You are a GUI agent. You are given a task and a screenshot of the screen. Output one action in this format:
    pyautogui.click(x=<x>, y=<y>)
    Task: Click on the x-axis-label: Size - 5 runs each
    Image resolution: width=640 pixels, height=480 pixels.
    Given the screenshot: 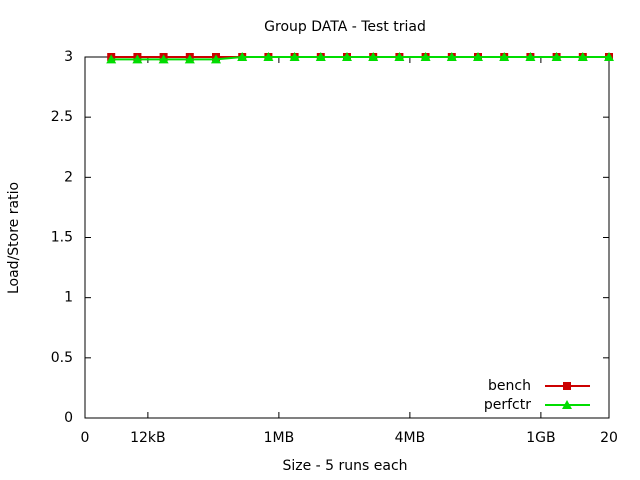 What is the action you would take?
    pyautogui.click(x=344, y=466)
    